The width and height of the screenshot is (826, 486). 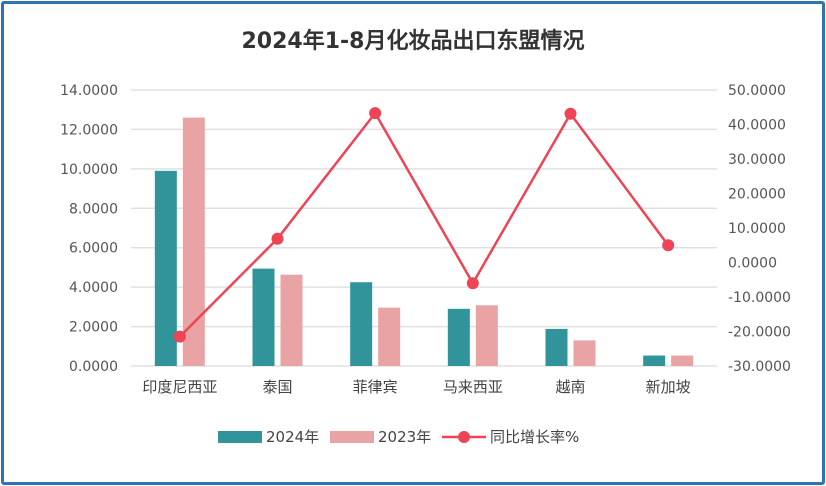 What do you see at coordinates (413, 41) in the screenshot?
I see `chart-title: 2024年1-8月化妆品出口东盟情况` at bounding box center [413, 41].